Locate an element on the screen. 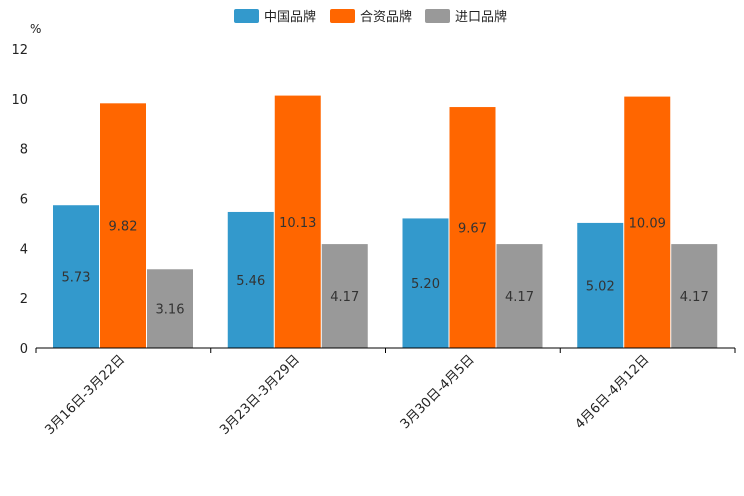  y-tick-label: 12 is located at coordinates (19, 50).